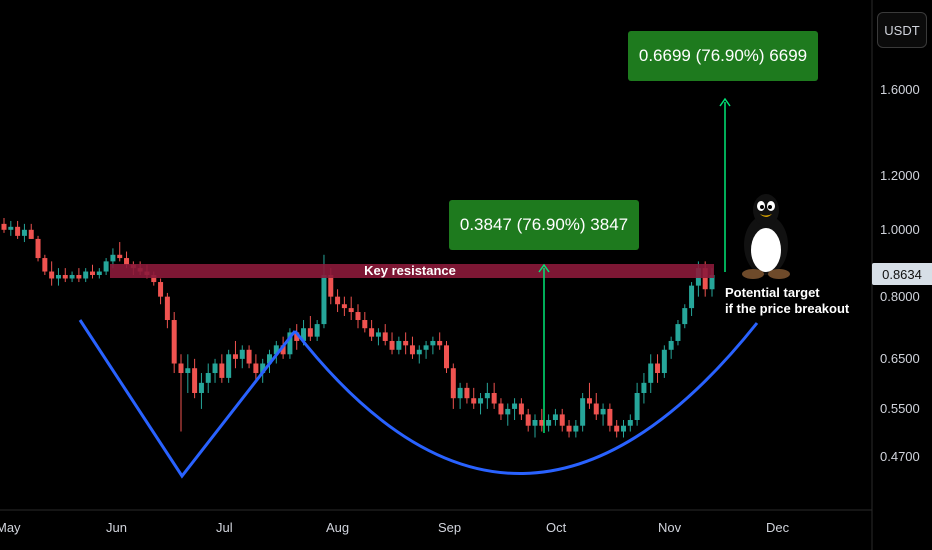  I want to click on annotation-line-2: if the price breakout, so click(787, 308).